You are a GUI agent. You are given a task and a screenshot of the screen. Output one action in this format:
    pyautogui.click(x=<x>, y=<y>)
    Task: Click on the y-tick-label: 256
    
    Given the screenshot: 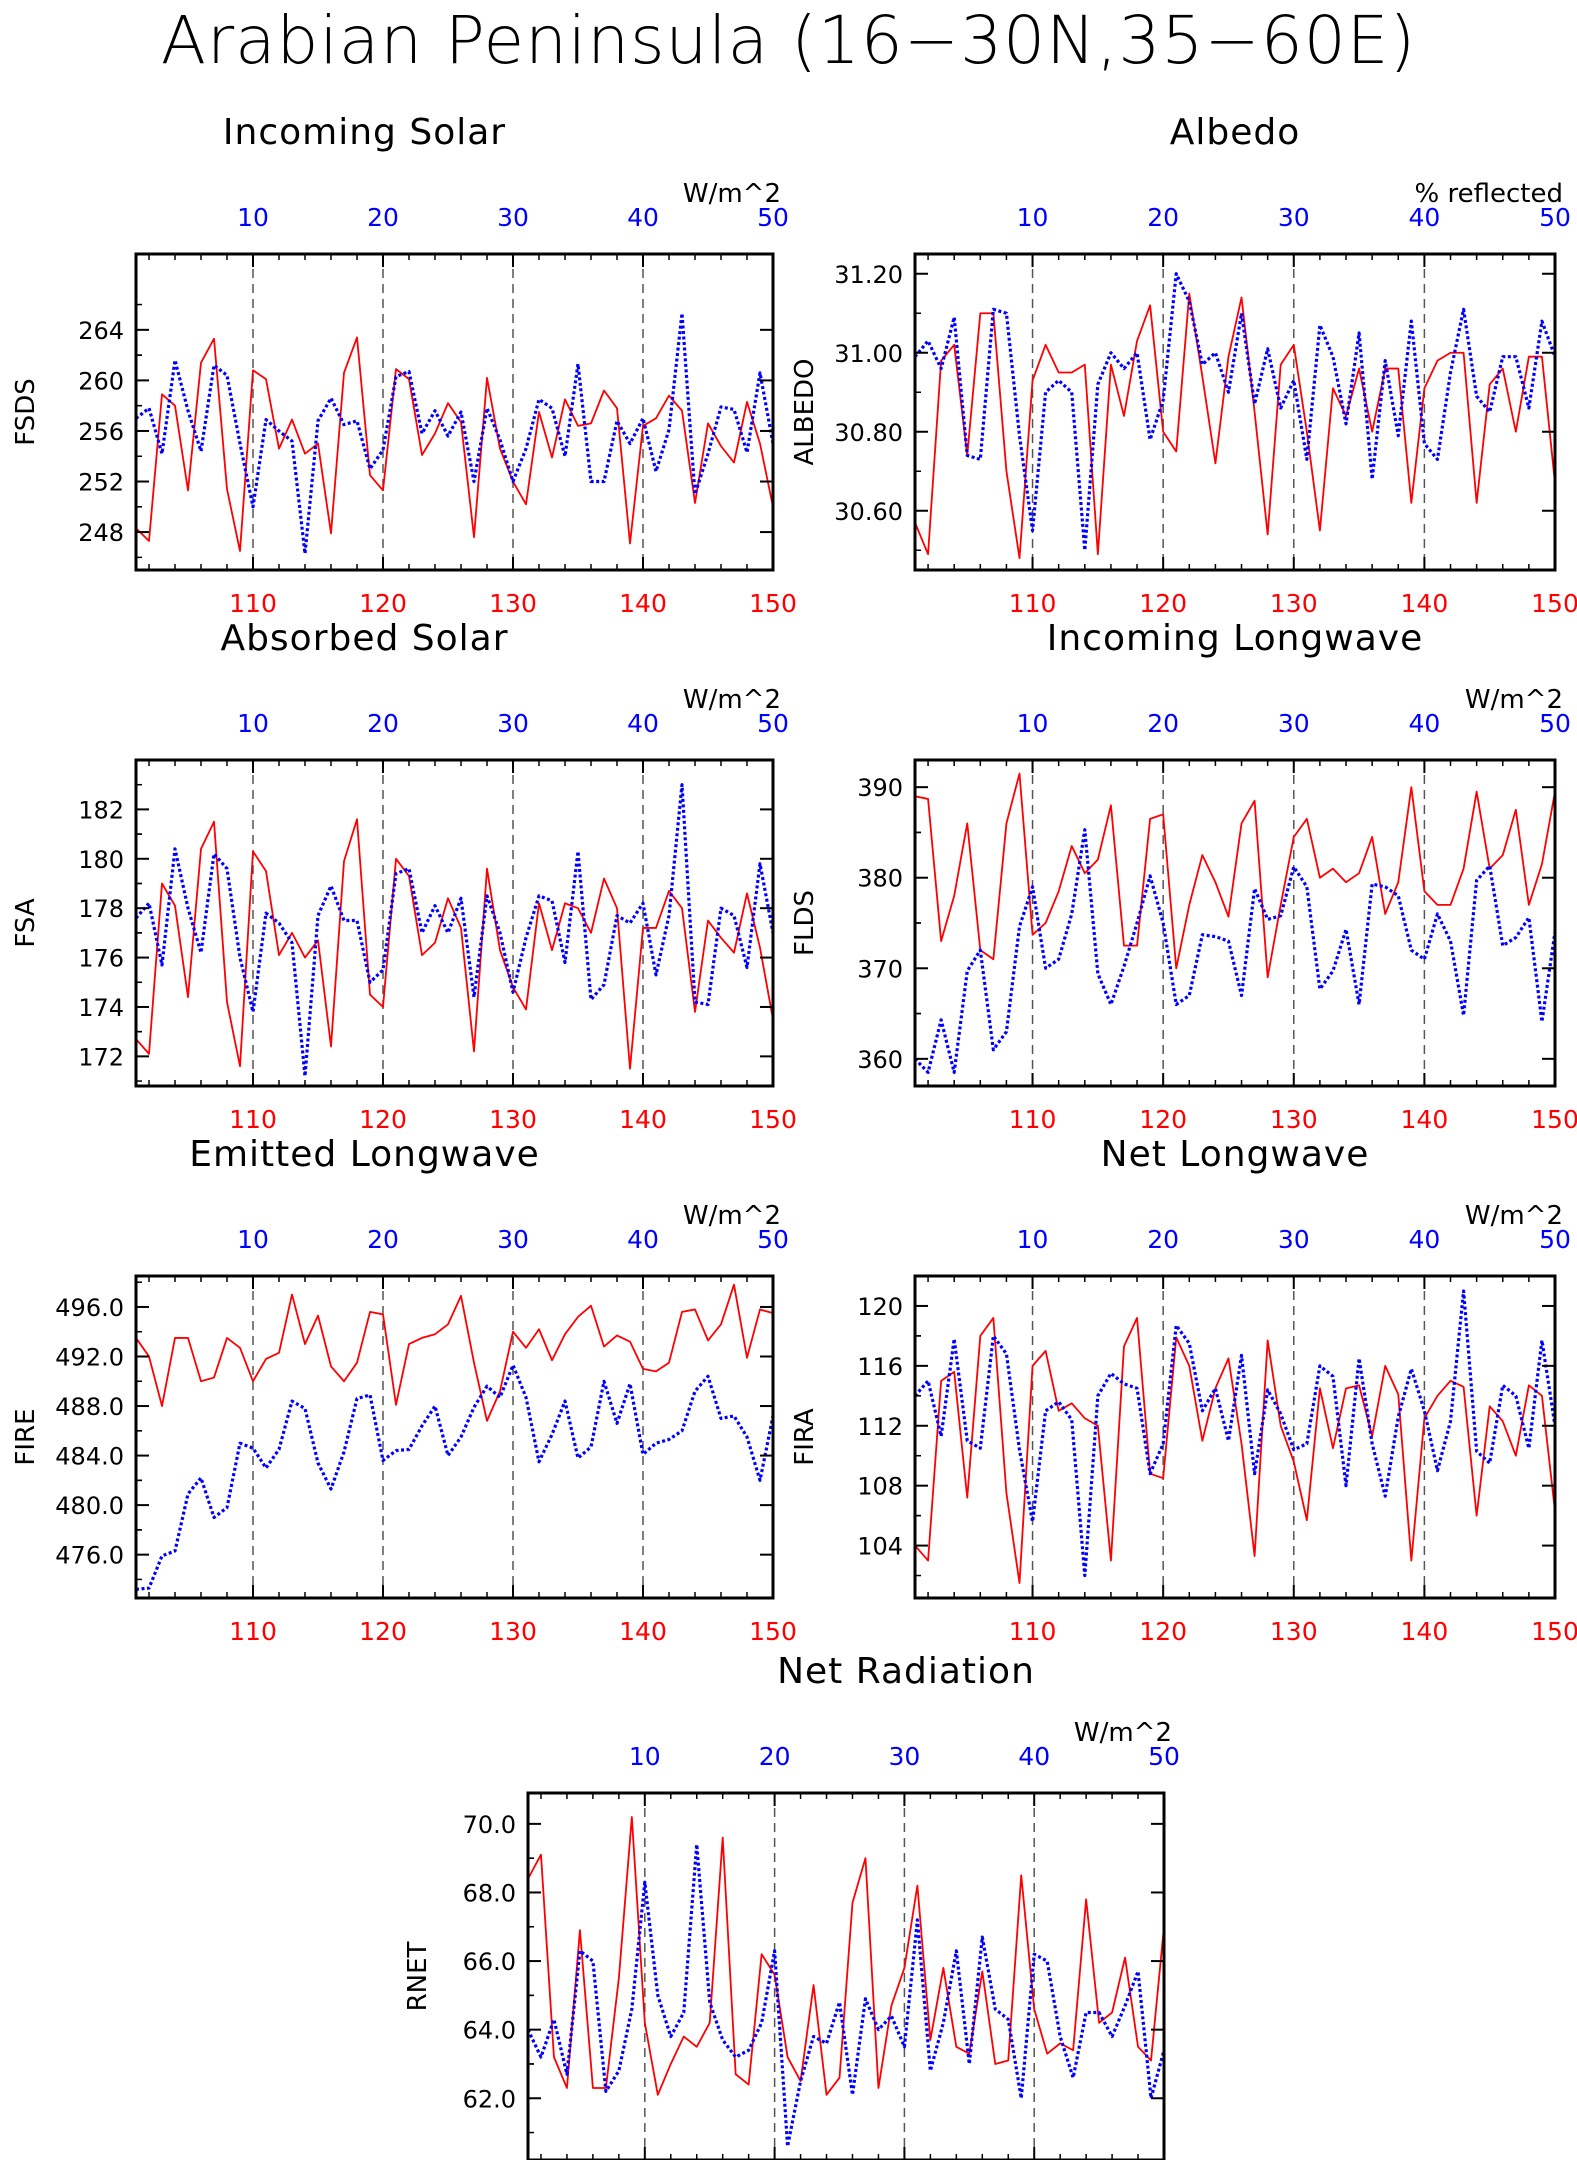 What is the action you would take?
    pyautogui.click(x=101, y=432)
    